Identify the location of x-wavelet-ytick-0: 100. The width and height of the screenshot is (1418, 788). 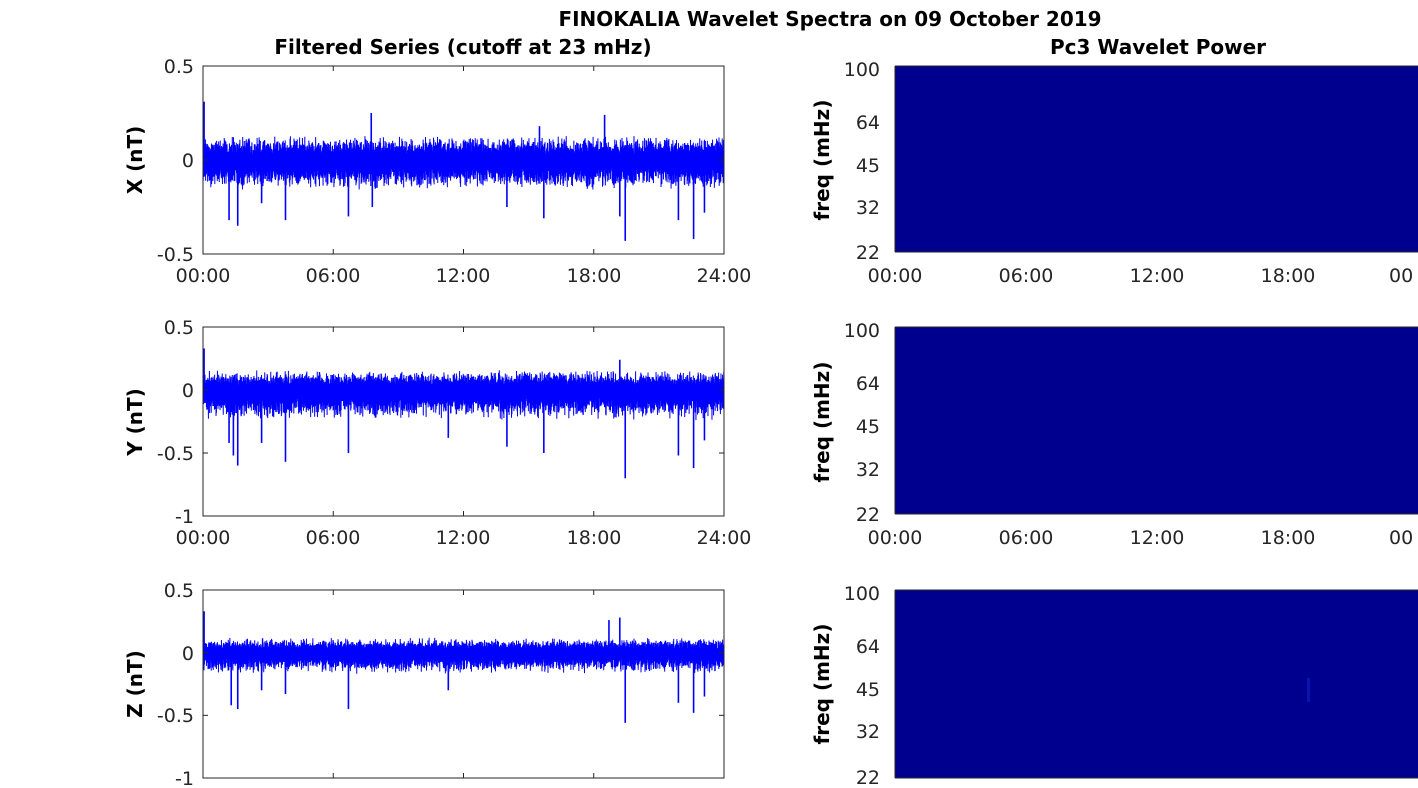
(862, 70).